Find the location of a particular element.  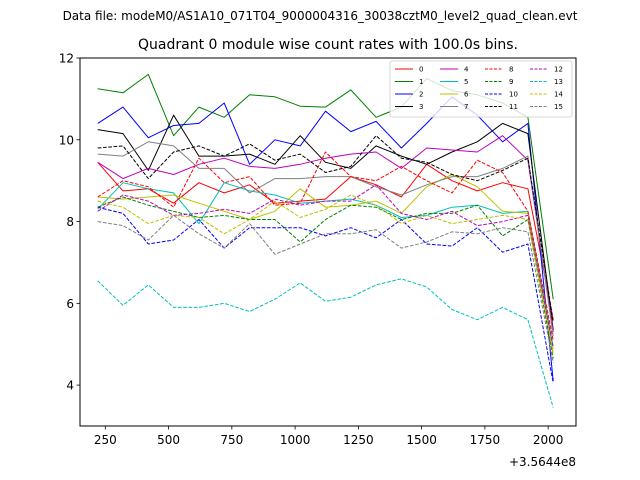

legend-label-13: 13 is located at coordinates (558, 82).